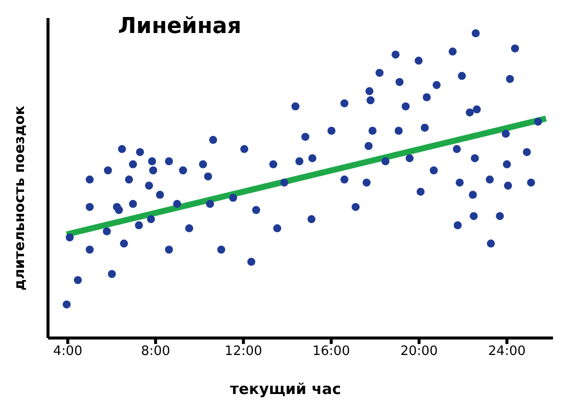 This screenshot has width=563, height=407. What do you see at coordinates (507, 352) in the screenshot?
I see `x-tick-label: 24:00` at bounding box center [507, 352].